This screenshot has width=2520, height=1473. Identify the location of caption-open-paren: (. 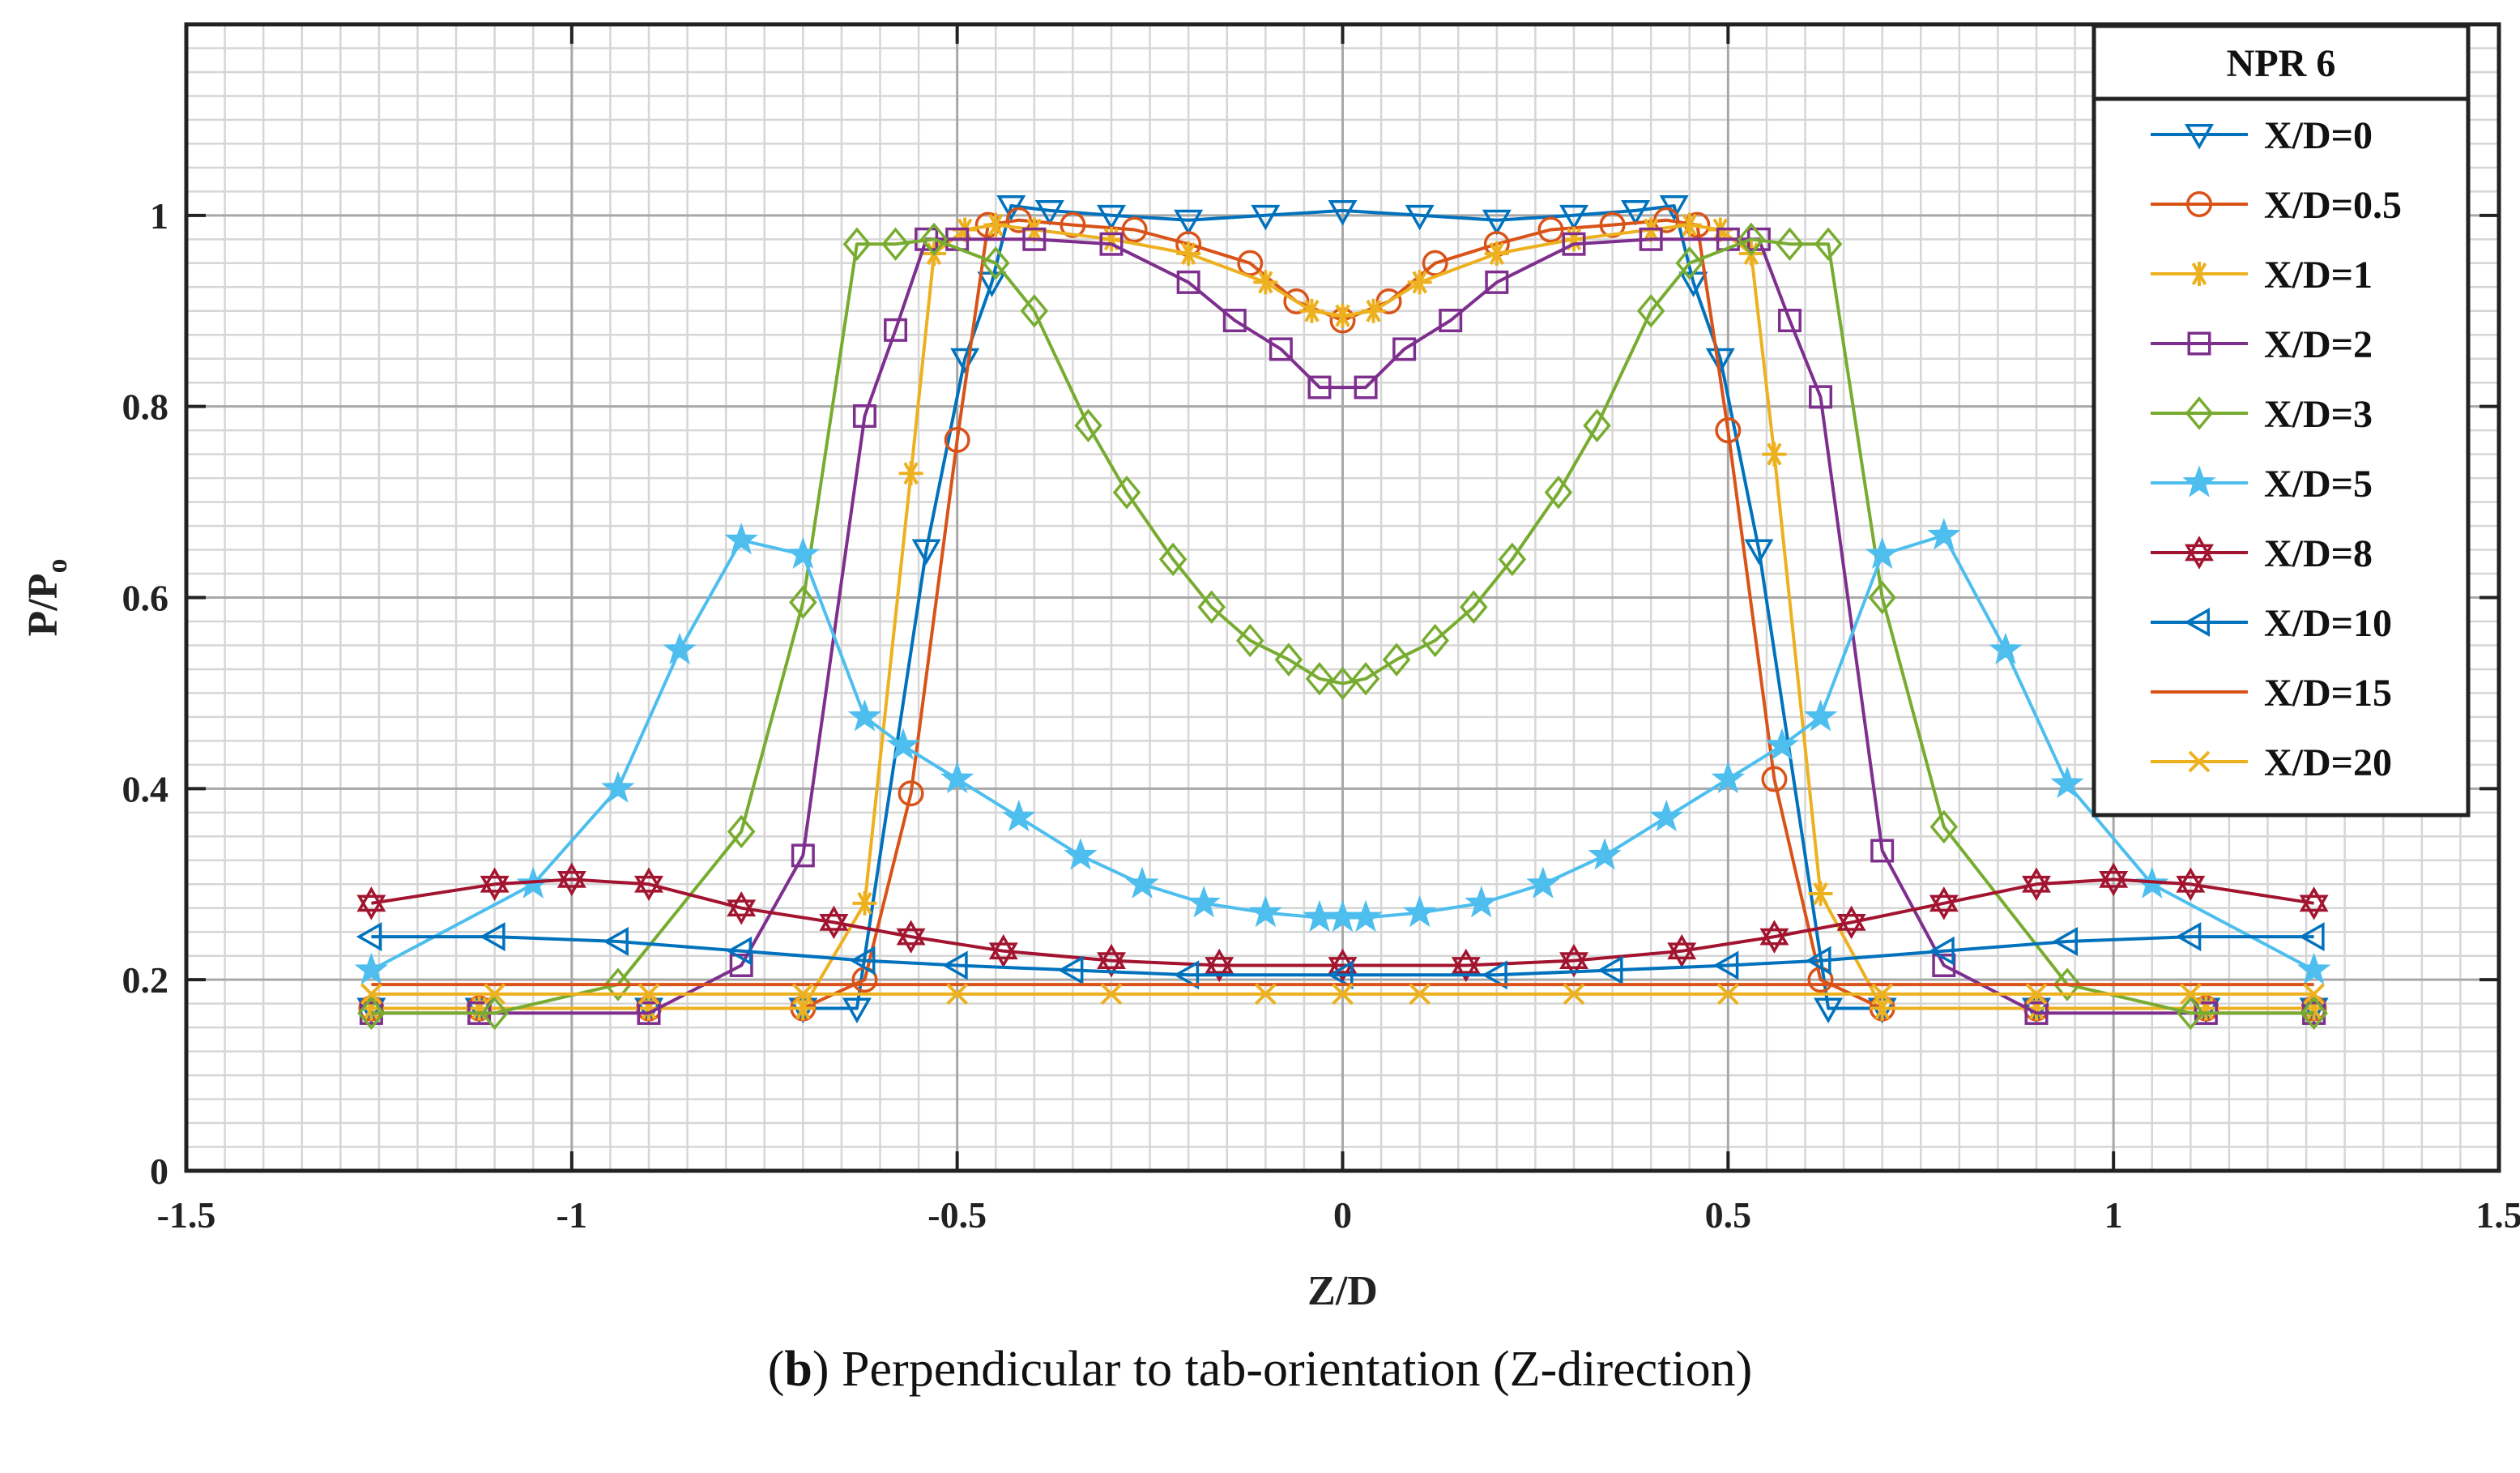
(776, 1369).